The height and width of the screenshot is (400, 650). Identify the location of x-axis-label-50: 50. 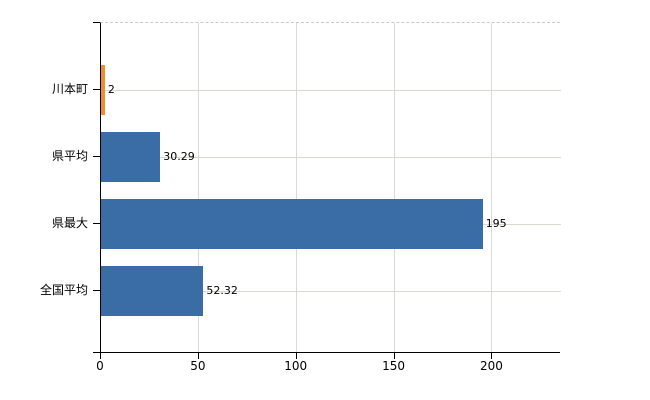
(198, 366).